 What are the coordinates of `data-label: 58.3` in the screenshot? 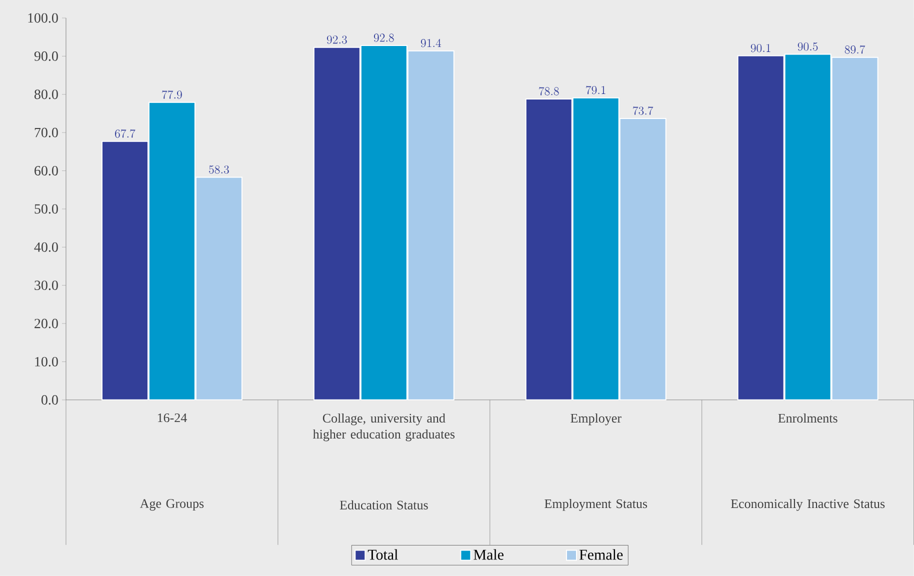 It's located at (219, 170).